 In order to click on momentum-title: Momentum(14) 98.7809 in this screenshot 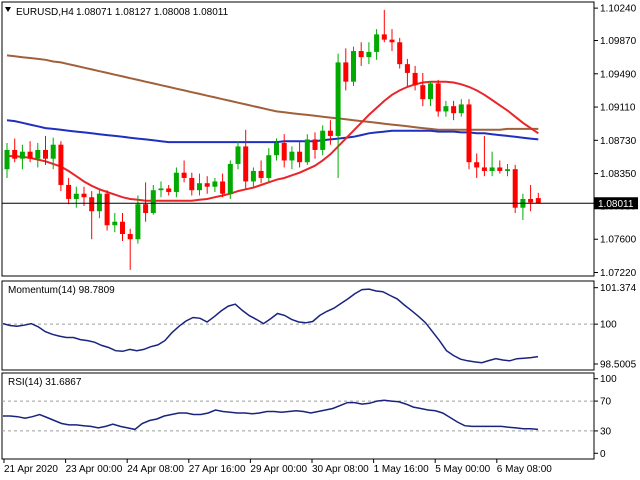, I will do `click(61, 290)`.